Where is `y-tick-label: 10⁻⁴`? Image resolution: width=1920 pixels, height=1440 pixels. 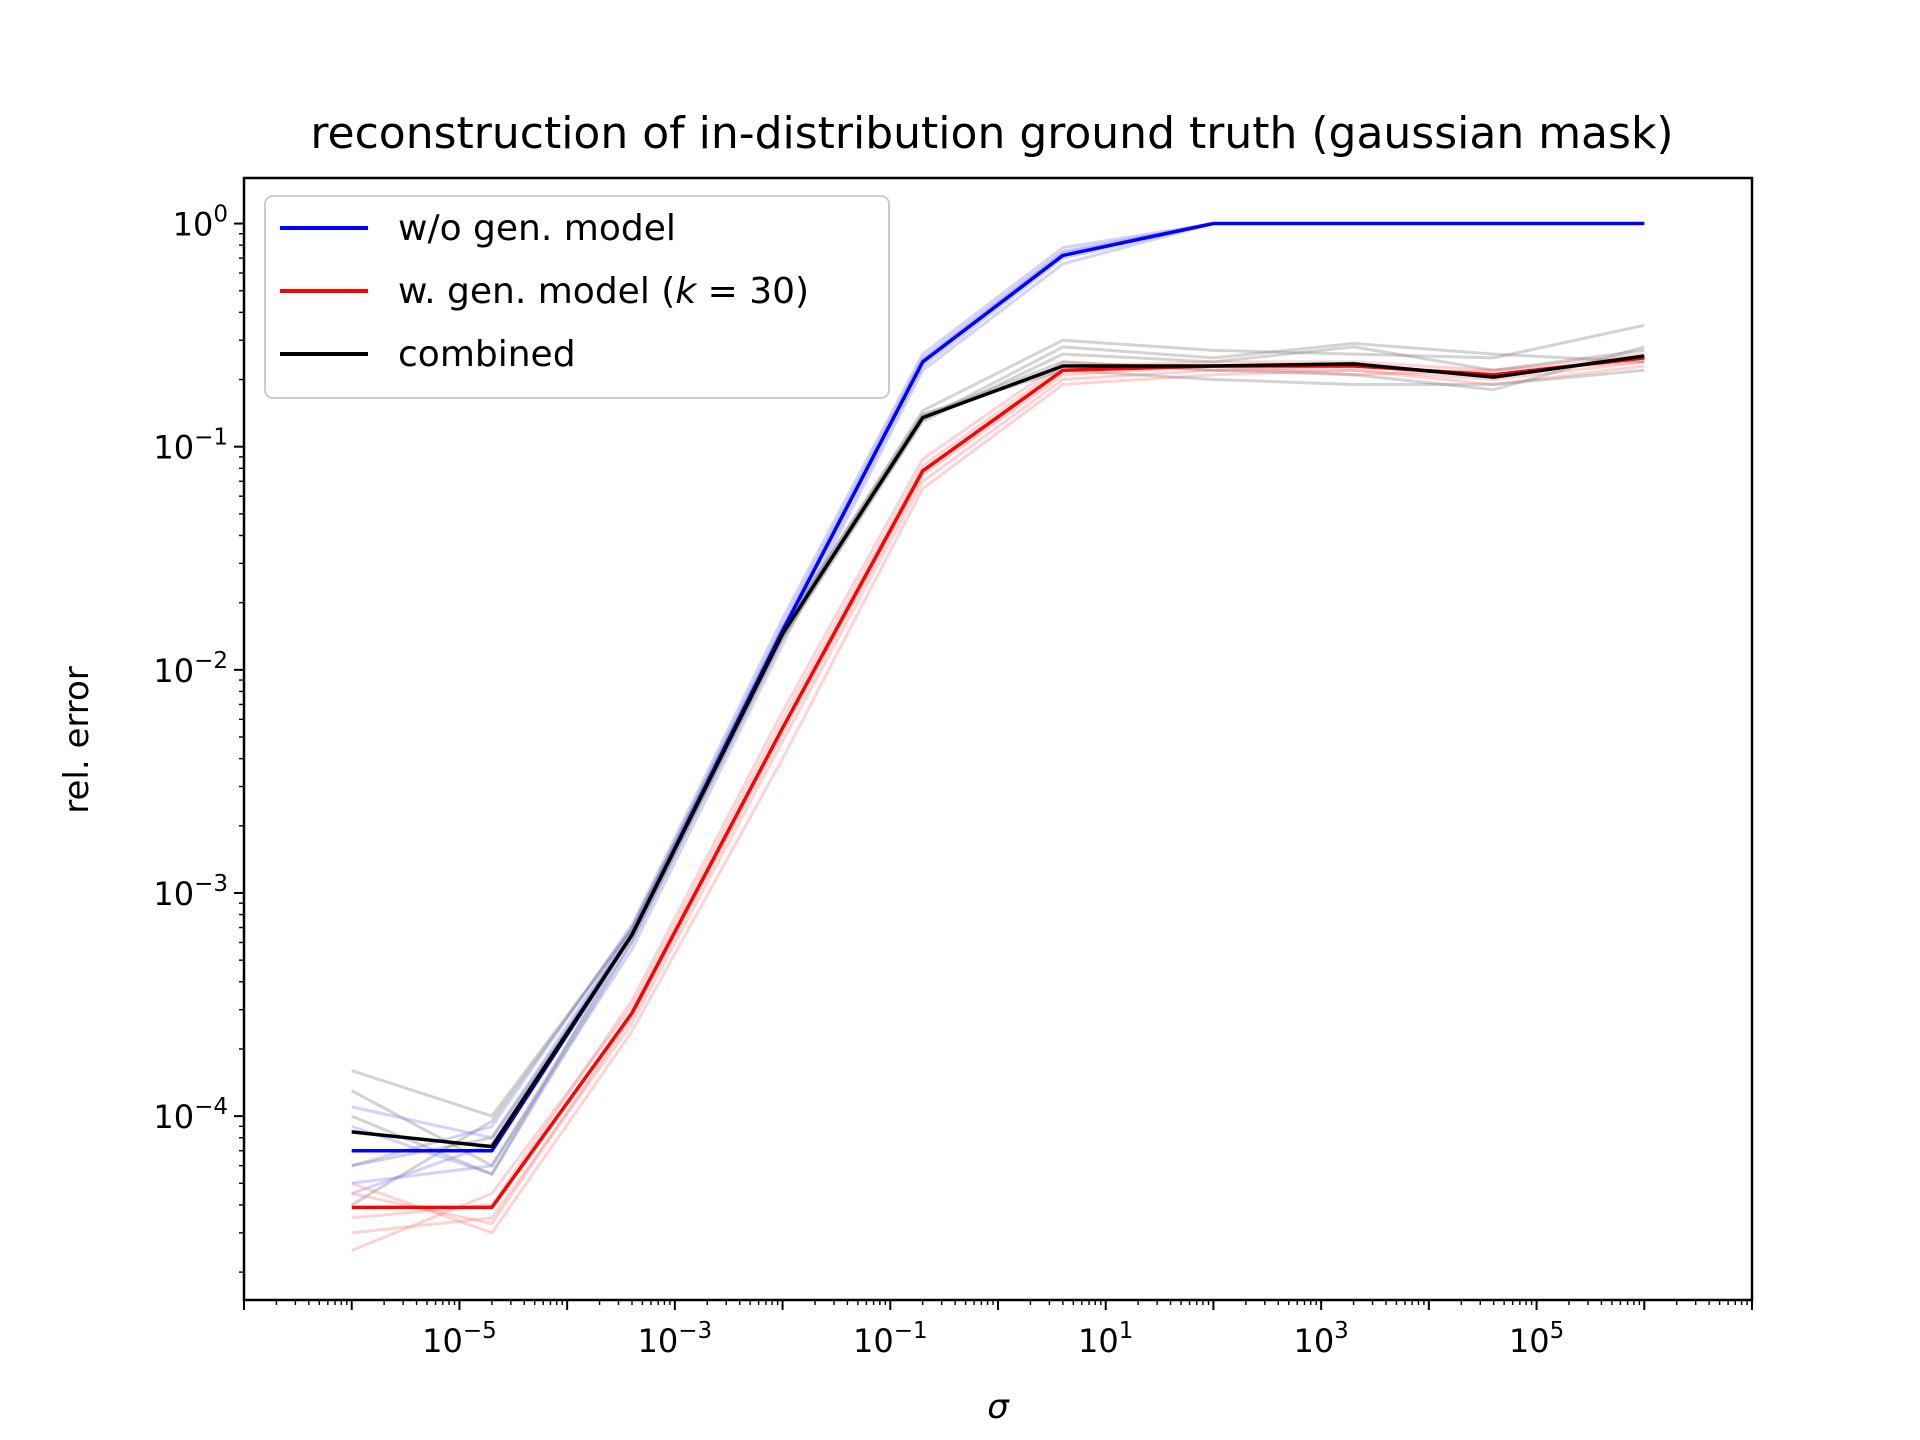
y-tick-label: 10⁻⁴ is located at coordinates (190, 1115).